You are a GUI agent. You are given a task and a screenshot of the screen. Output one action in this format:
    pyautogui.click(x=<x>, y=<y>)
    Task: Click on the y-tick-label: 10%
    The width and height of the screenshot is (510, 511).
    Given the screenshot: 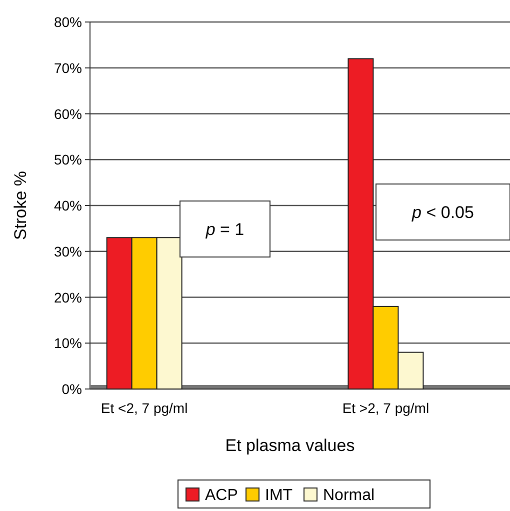 What is the action you would take?
    pyautogui.click(x=68, y=343)
    